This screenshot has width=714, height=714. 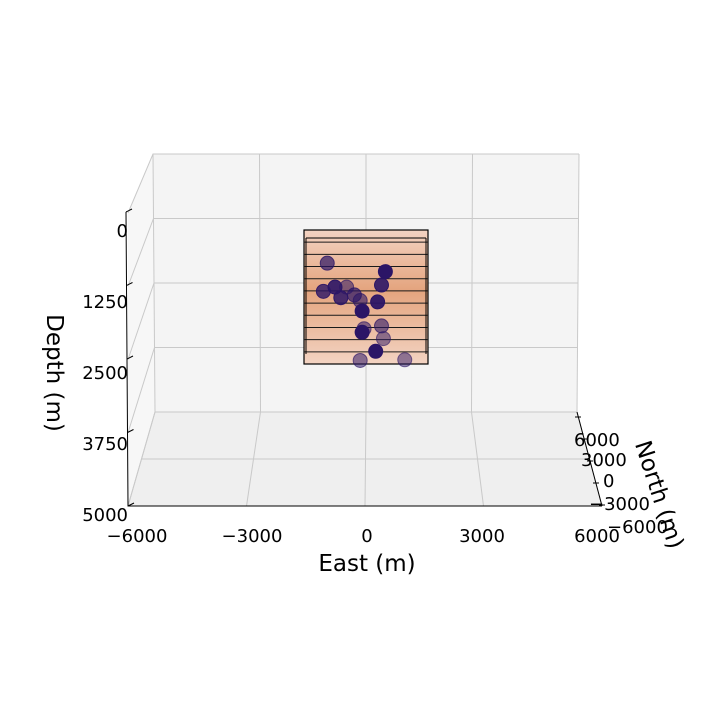 I want to click on x-tick-label: −6000, so click(x=137, y=536).